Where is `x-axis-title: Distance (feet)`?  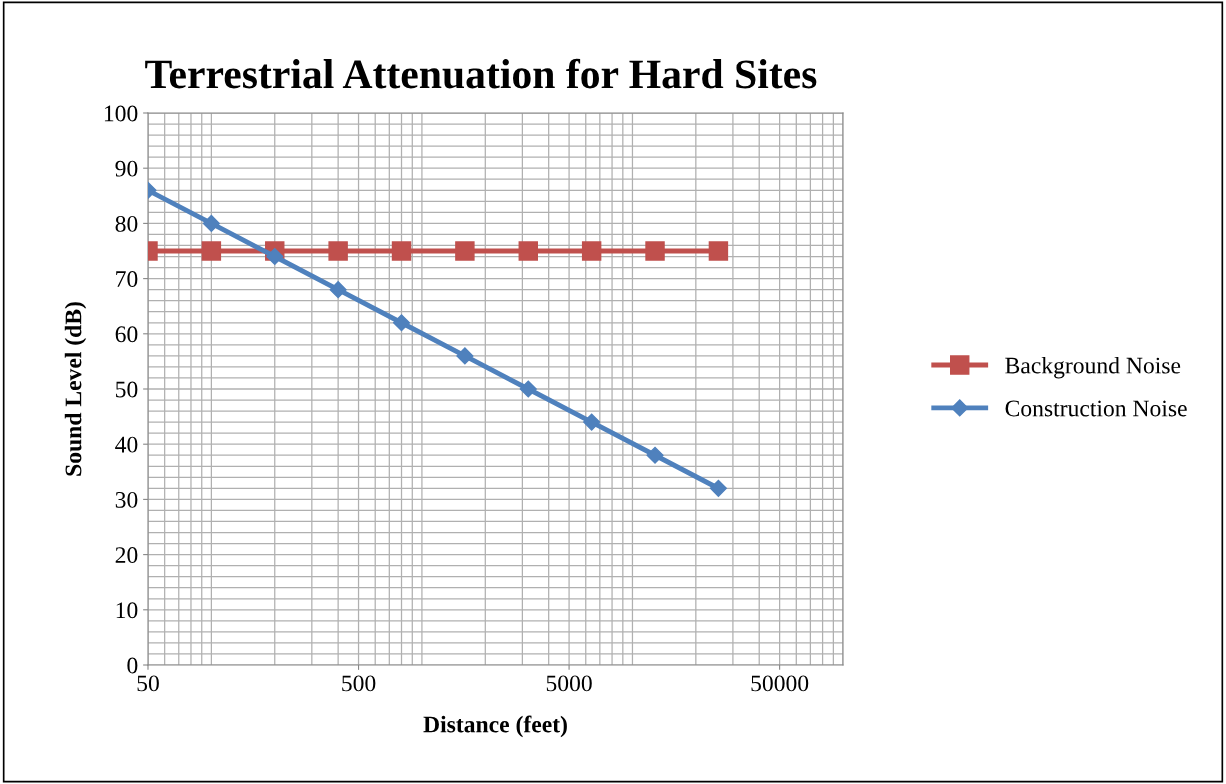 x-axis-title: Distance (feet) is located at coordinates (495, 726).